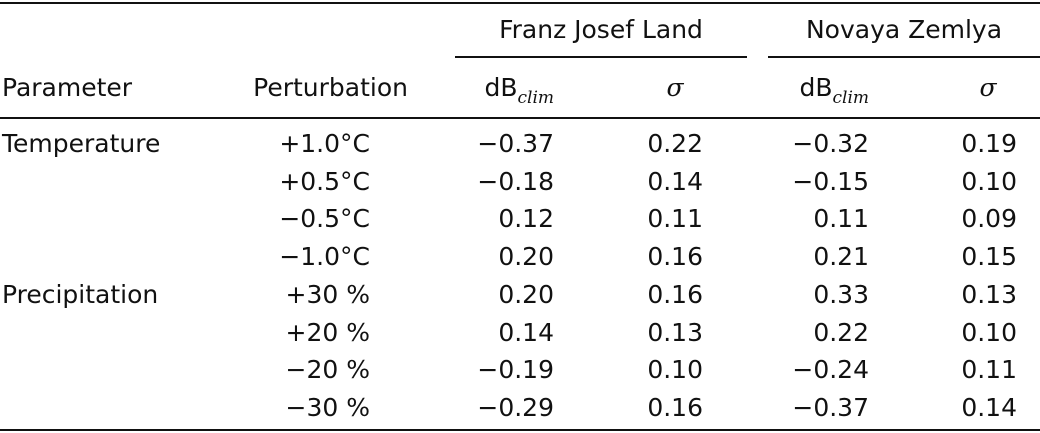 The image size is (1040, 433). I want to click on cell-perturbation: −0.5°C, so click(324, 218).